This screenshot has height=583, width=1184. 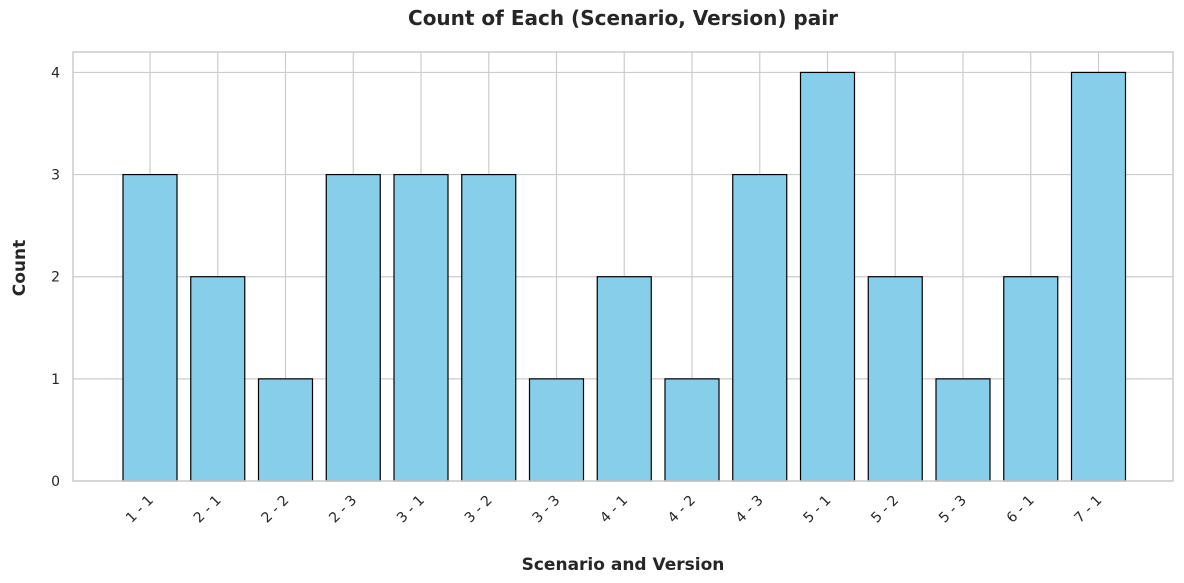 I want to click on x-axis-label: Scenario and Version, so click(x=623, y=565).